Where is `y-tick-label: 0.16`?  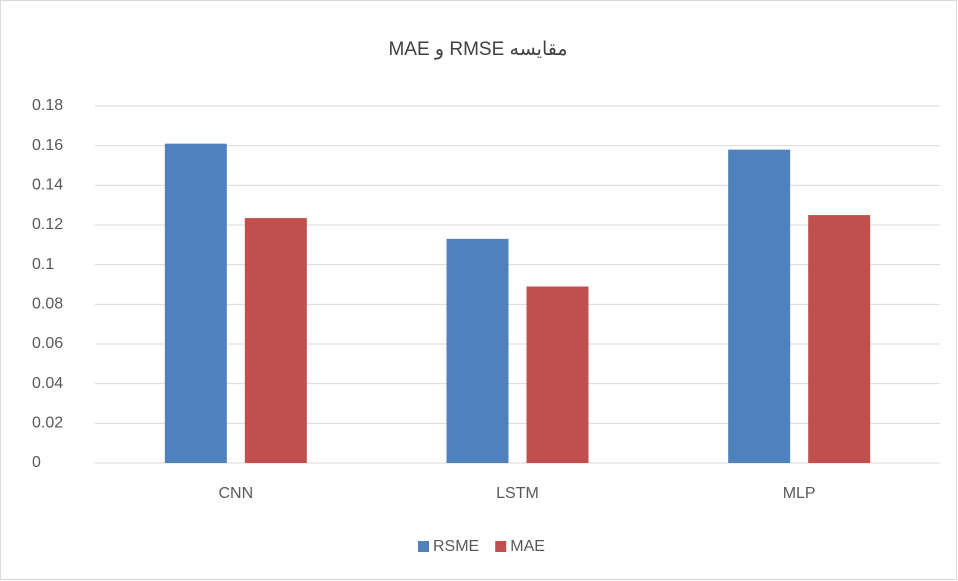 y-tick-label: 0.16 is located at coordinates (47, 145).